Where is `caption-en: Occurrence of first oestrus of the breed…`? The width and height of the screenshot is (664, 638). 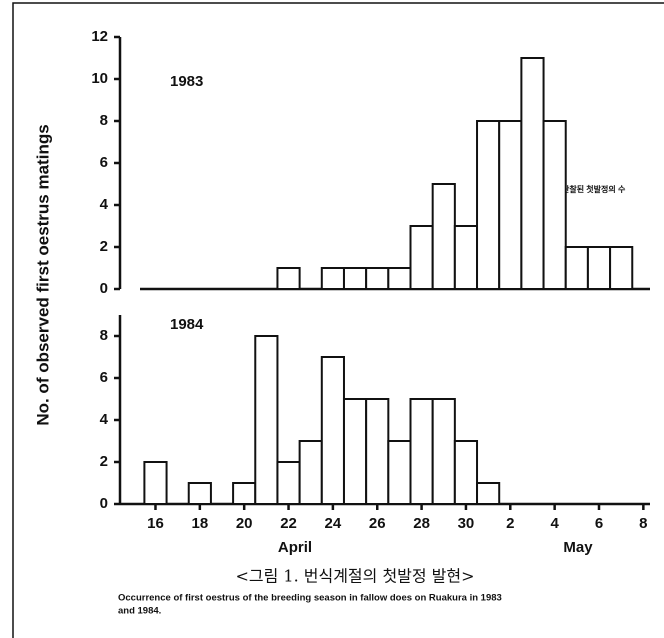 caption-en: Occurrence of first oestrus of the breed… is located at coordinates (310, 598).